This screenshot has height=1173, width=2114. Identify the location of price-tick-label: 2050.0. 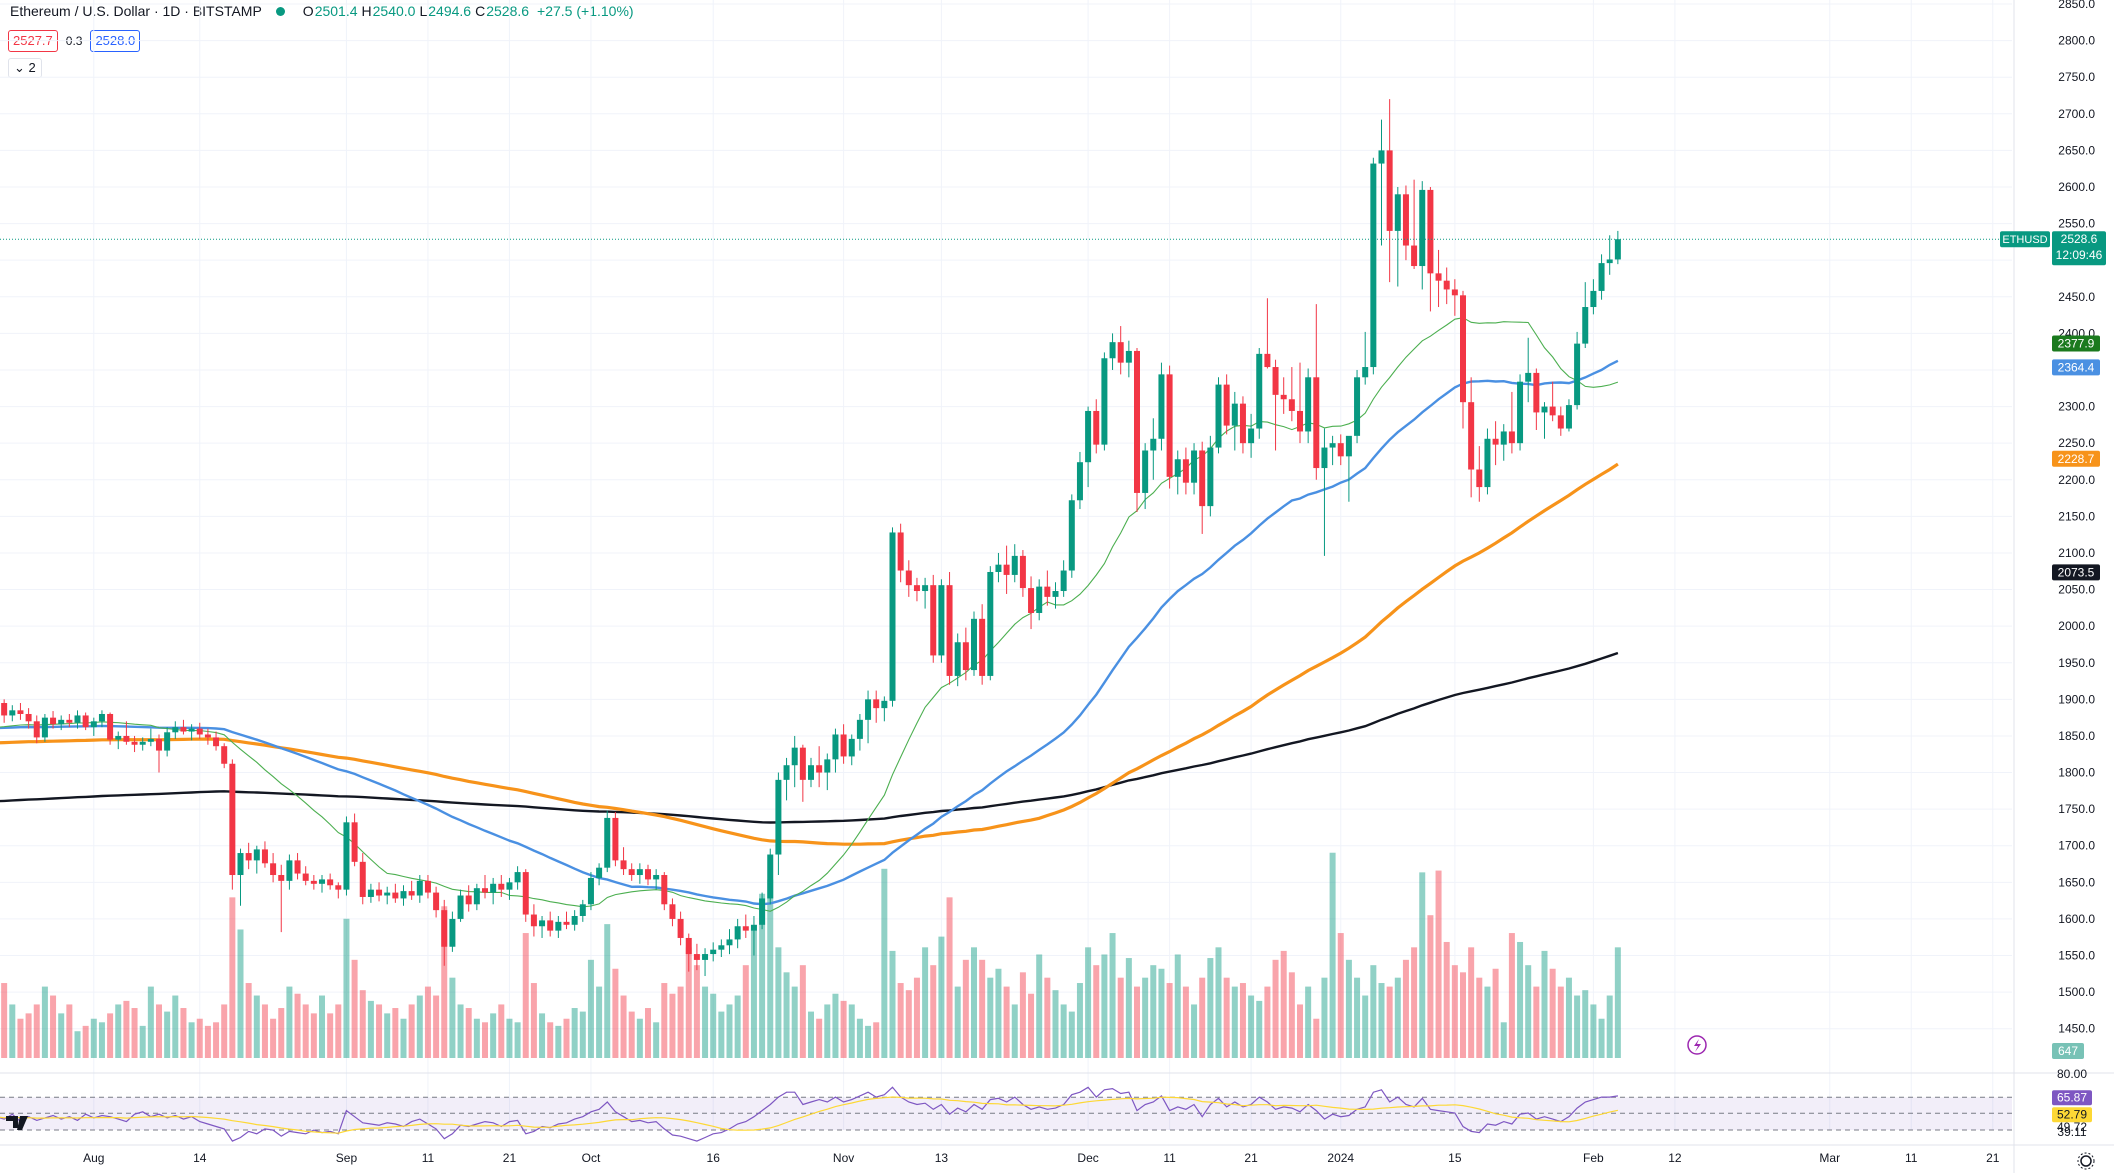
(2076, 590).